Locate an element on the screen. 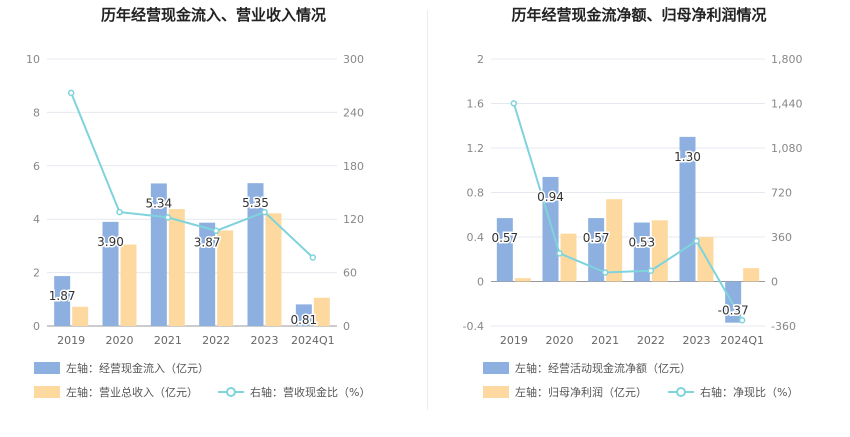 This screenshot has width=850, height=437. legend-label: 左轴：营业总收入（亿元） is located at coordinates (132, 392).